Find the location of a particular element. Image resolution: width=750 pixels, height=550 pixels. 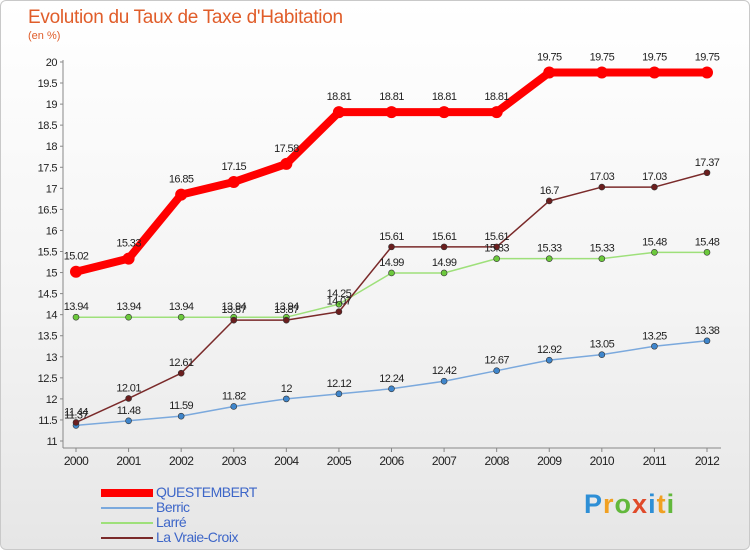

data-label: 12.61 is located at coordinates (181, 363).